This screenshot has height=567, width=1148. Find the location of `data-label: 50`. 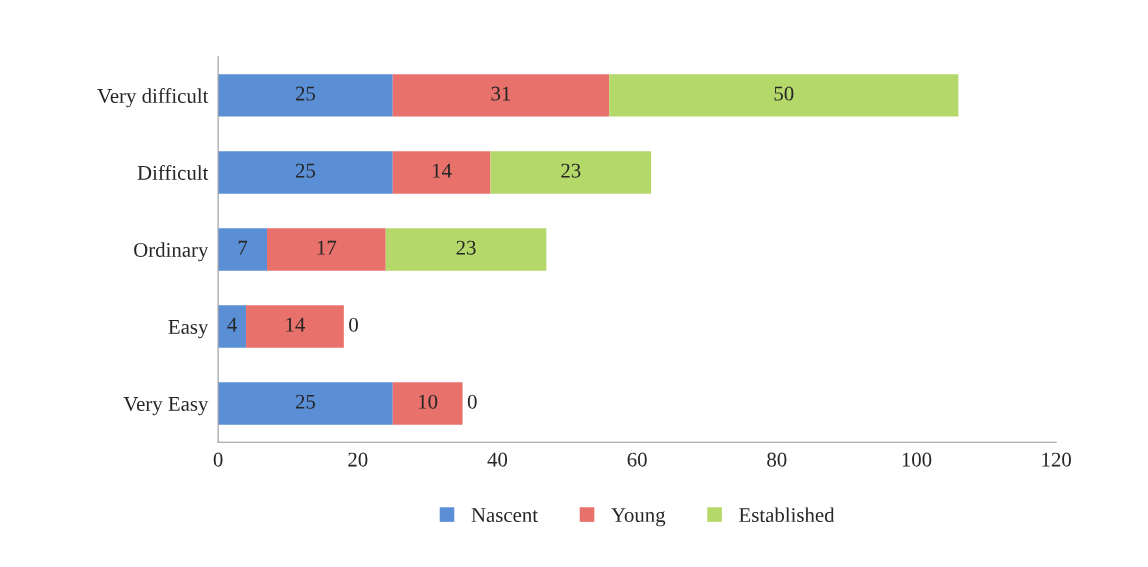

data-label: 50 is located at coordinates (784, 93).